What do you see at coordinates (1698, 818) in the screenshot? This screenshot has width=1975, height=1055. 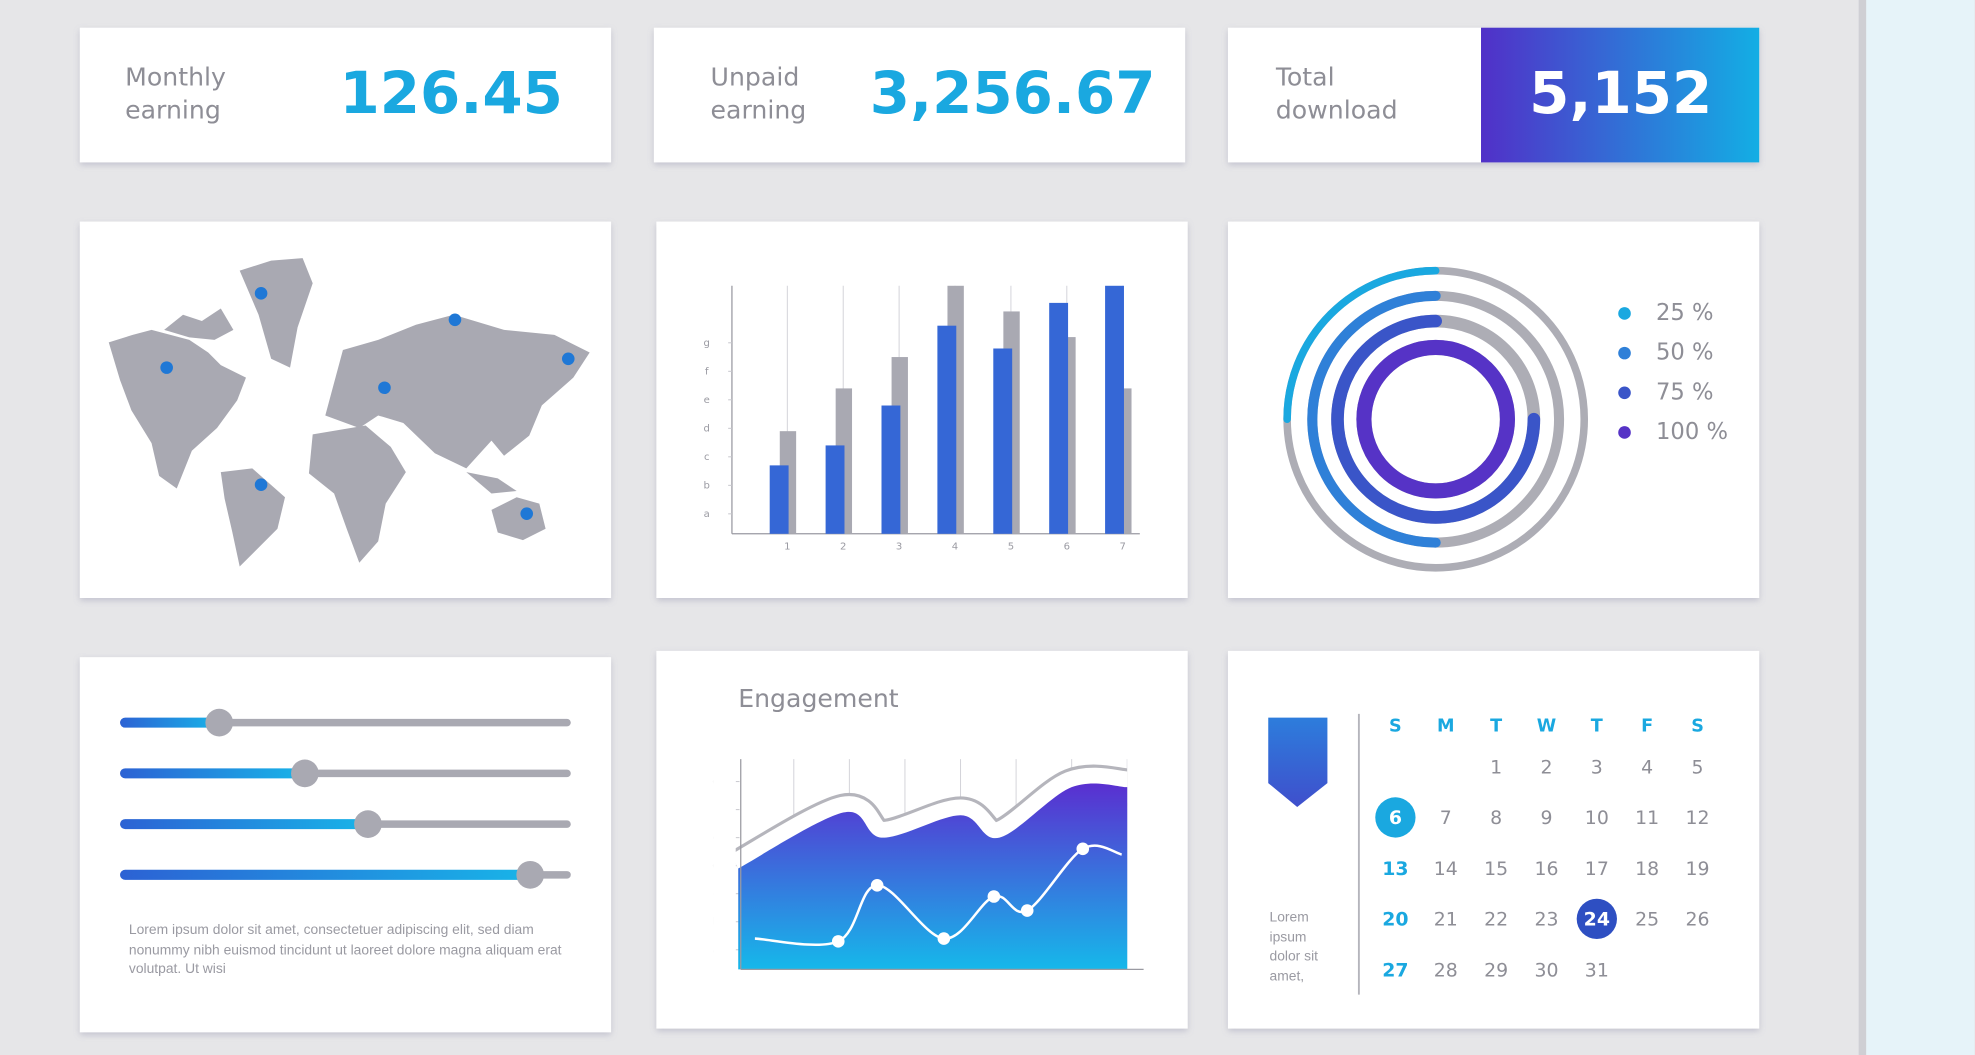 I see `day: 12` at bounding box center [1698, 818].